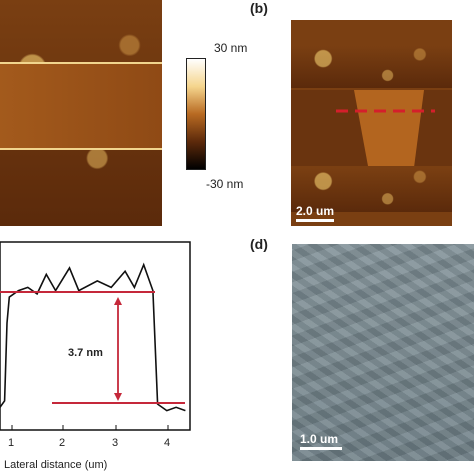  Describe the element at coordinates (259, 244) in the screenshot. I see `panel-letter-d: (d)` at that location.